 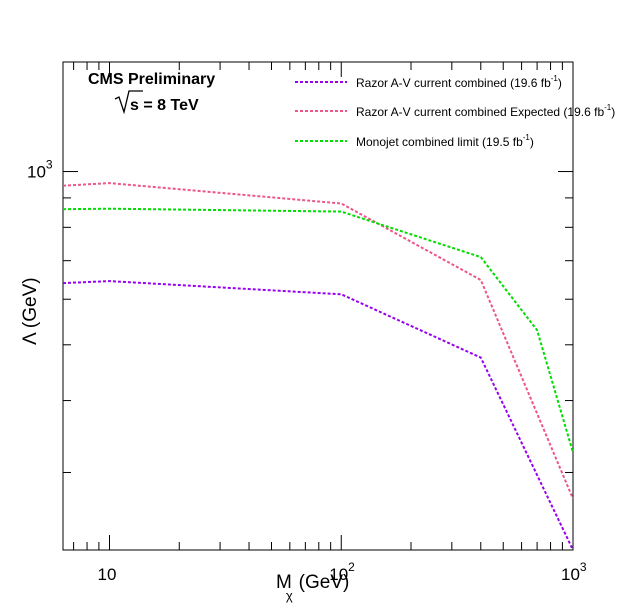 I want to click on y-tick-label-base: 10, so click(x=36, y=172).